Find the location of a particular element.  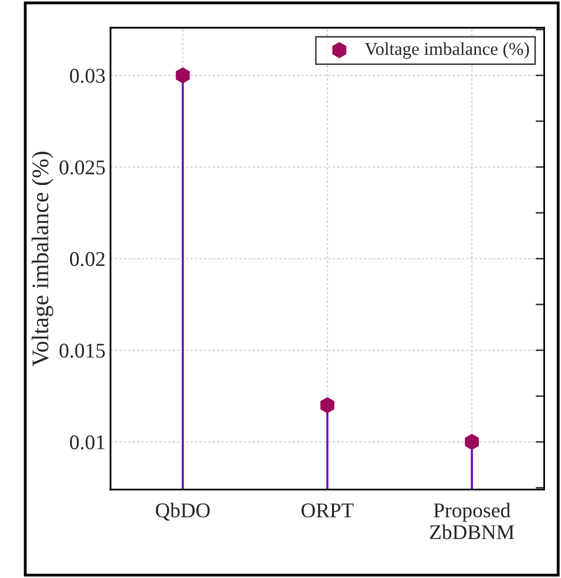

y-tick-label: 0.025 is located at coordinates (82, 167).